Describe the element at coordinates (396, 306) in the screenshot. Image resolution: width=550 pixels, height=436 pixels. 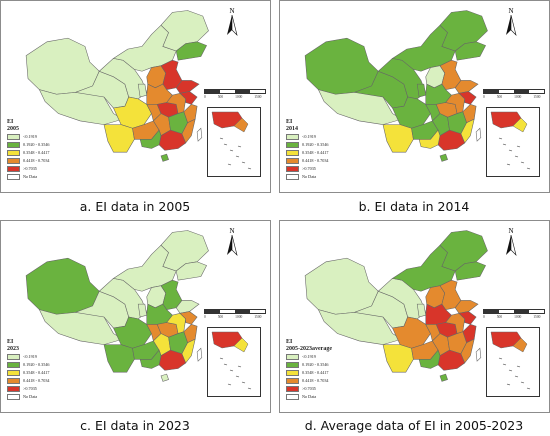
I see `china-map` at that location.